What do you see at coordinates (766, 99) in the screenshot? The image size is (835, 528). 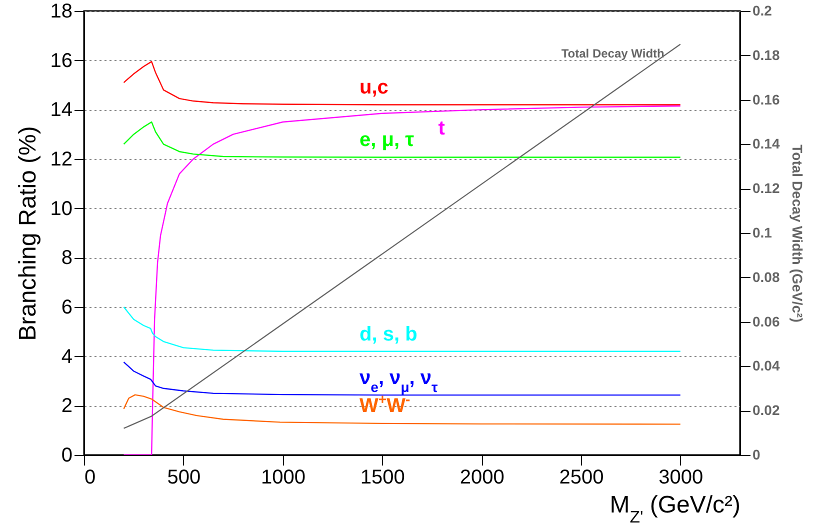 I see `y2-tick-label: 0.16` at bounding box center [766, 99].